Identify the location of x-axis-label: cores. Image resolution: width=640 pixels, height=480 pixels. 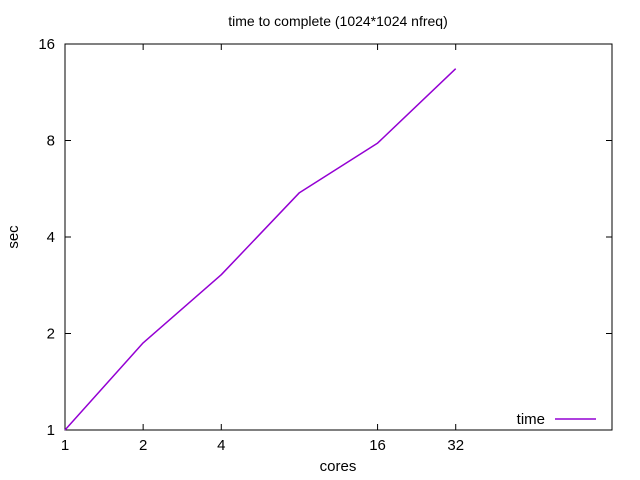
(338, 466).